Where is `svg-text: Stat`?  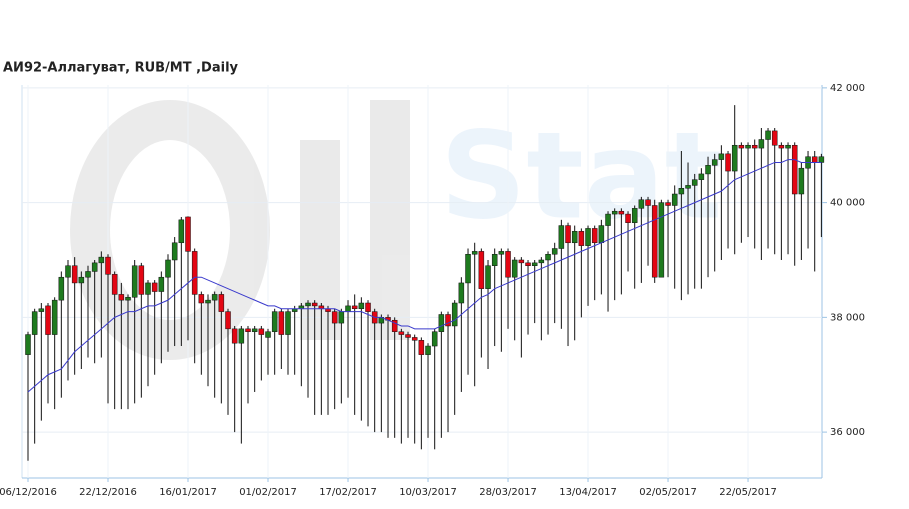
svg-text: Stat is located at coordinates (581, 177).